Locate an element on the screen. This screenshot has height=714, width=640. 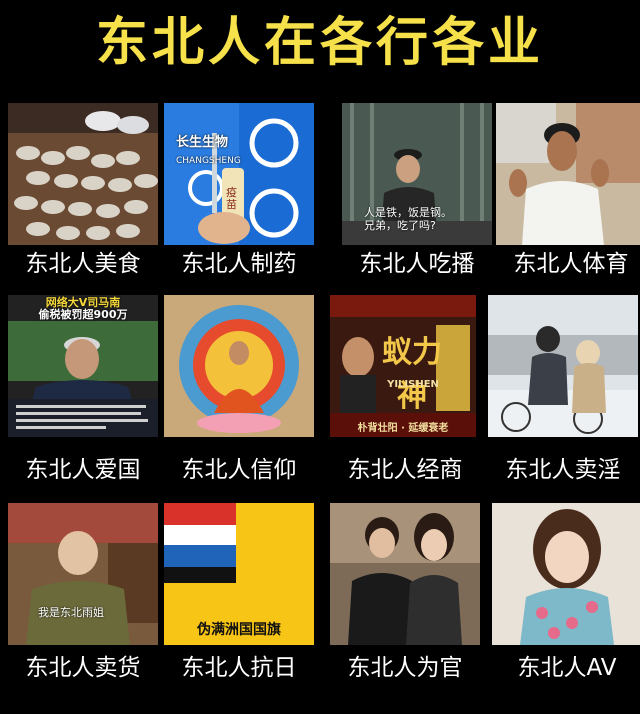
caption: 东北人AV is located at coordinates (567, 668).